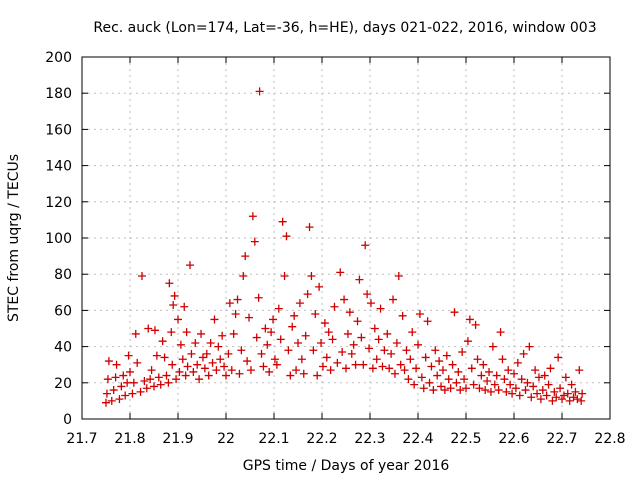 The height and width of the screenshot is (480, 640). What do you see at coordinates (81, 439) in the screenshot?
I see `x-tick-label: 21.7` at bounding box center [81, 439].